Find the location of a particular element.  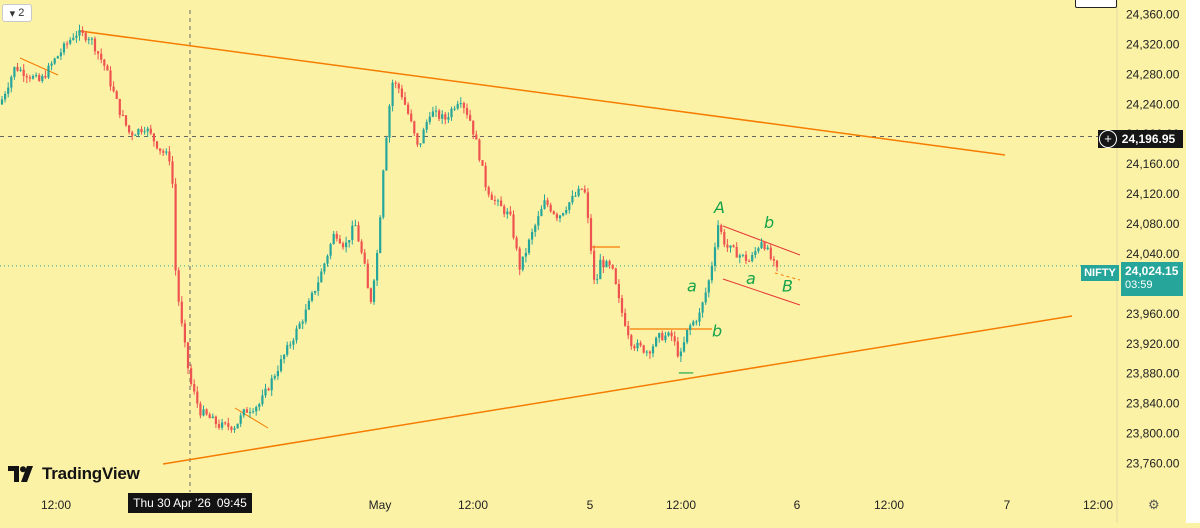

current-price-badge: 24,024.15 03:59 is located at coordinates (1152, 279).